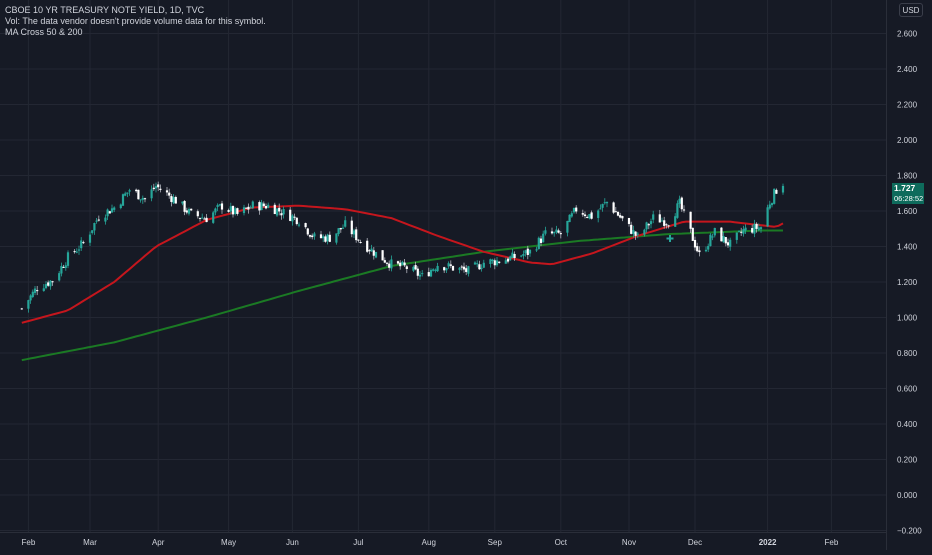 This screenshot has width=932, height=555. What do you see at coordinates (44, 32) in the screenshot?
I see `indicator-label: MA Cross 50 & 200` at bounding box center [44, 32].